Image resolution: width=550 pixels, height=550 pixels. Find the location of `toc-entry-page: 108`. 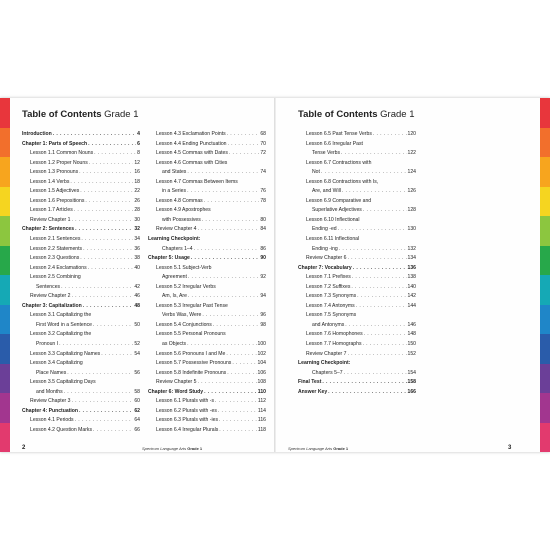

toc-entry-page: 108 is located at coordinates (262, 382).